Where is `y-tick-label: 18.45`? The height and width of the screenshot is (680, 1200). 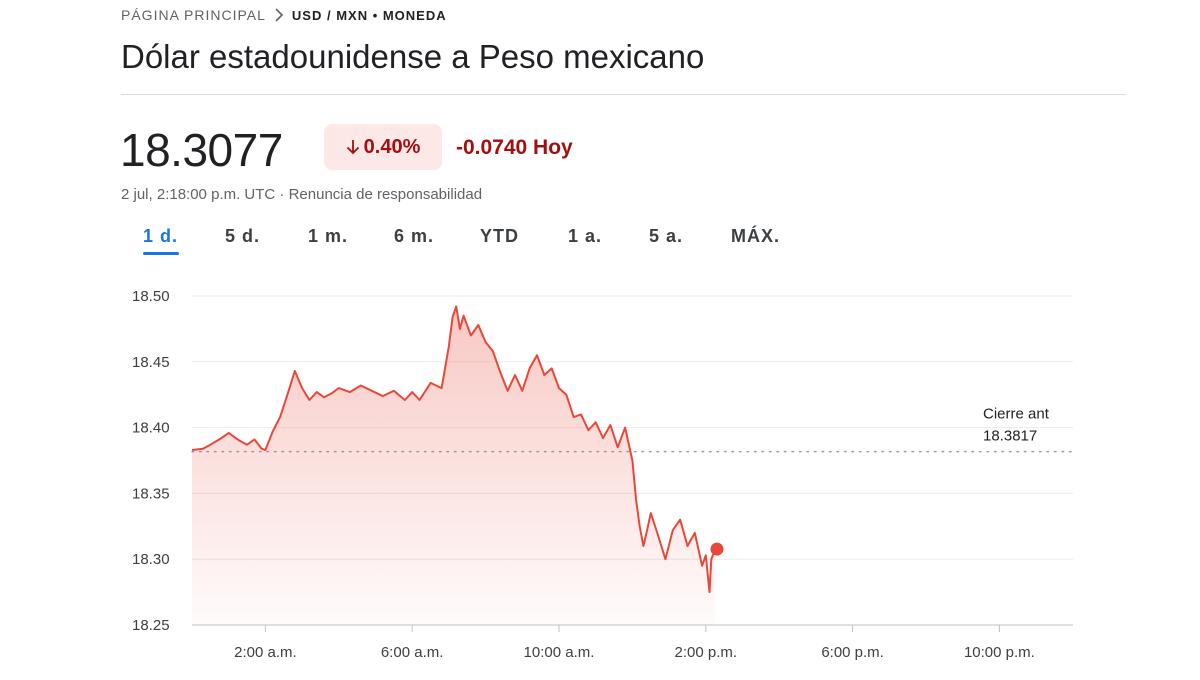
y-tick-label: 18.45 is located at coordinates (151, 362).